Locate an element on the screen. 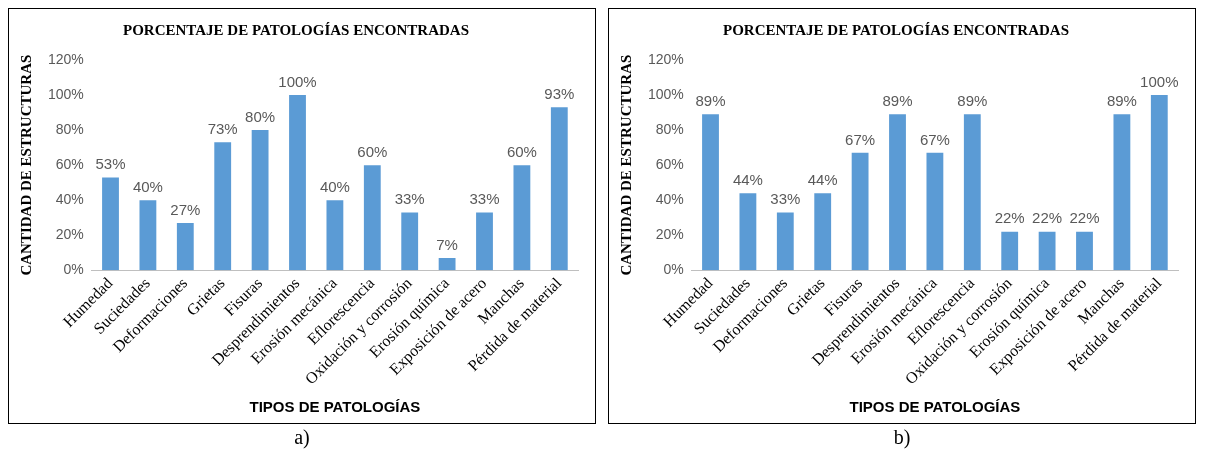 This screenshot has height=461, width=1205. text: a) is located at coordinates (302, 437).